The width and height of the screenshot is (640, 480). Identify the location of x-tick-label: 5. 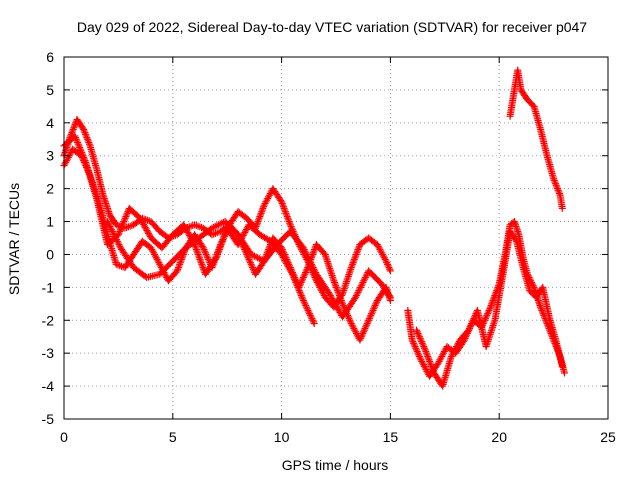
(173, 437).